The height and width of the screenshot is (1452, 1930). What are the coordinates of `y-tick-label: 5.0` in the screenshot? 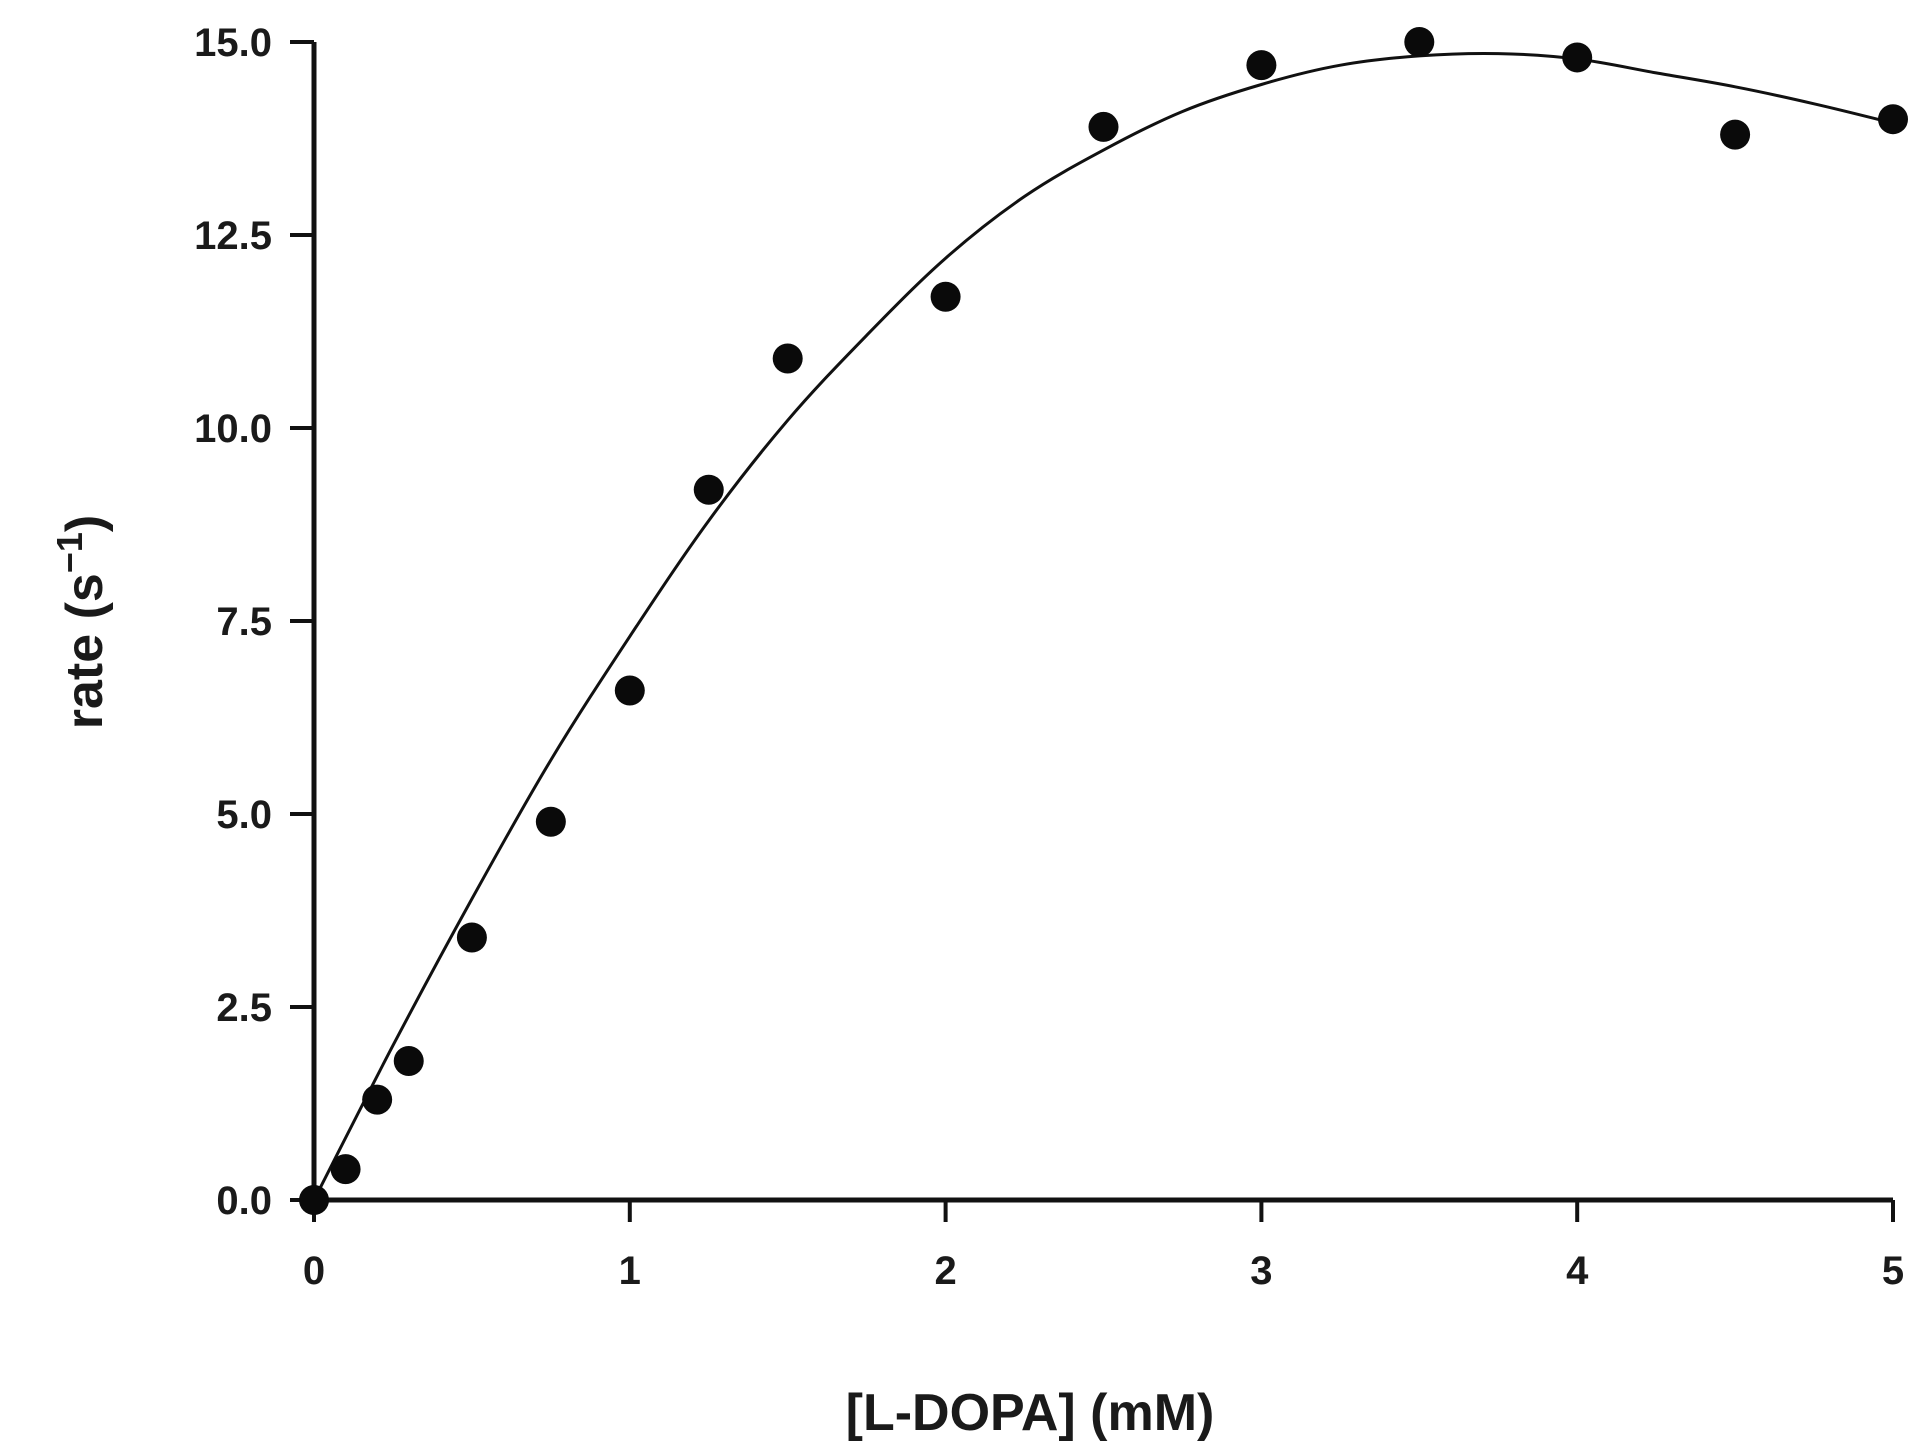 It's located at (244, 815).